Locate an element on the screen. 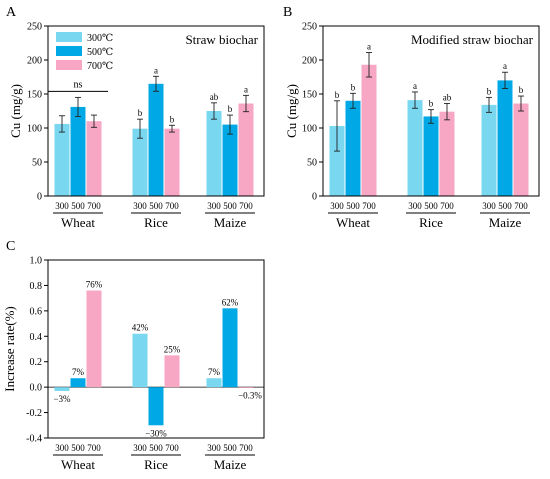  data-label: −3% is located at coordinates (62, 399).